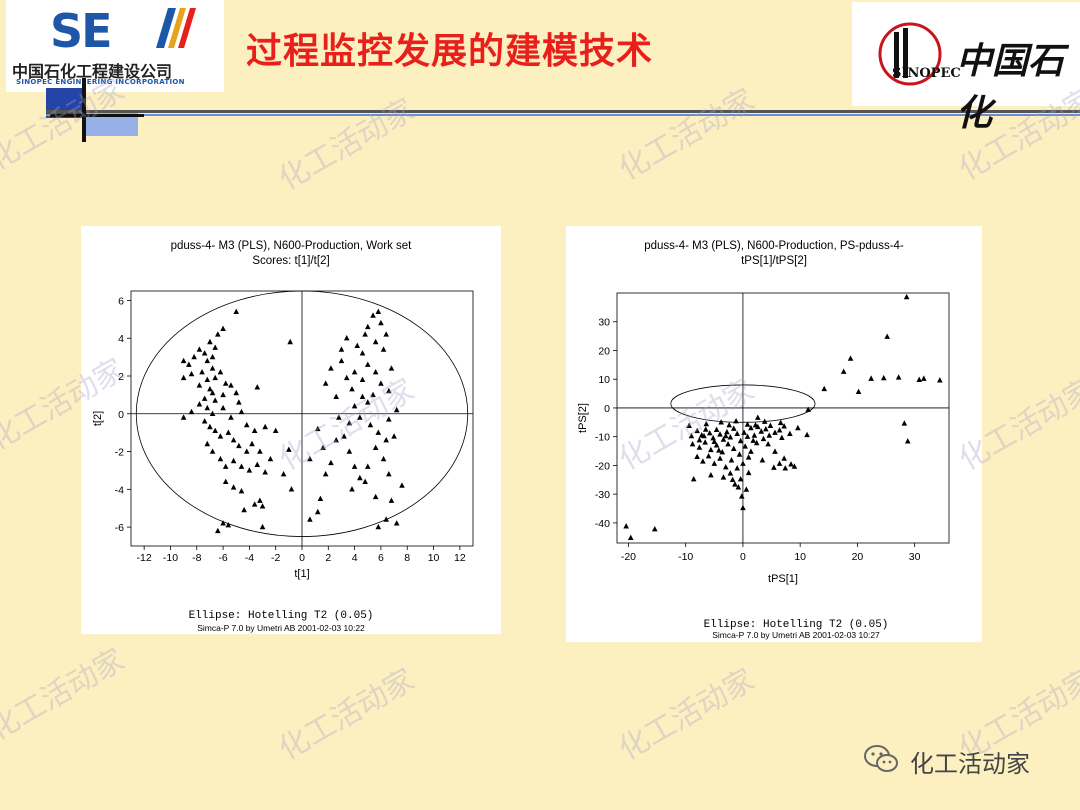 The image size is (1080, 810). I want to click on x-axis-label: t[1], so click(301, 574).